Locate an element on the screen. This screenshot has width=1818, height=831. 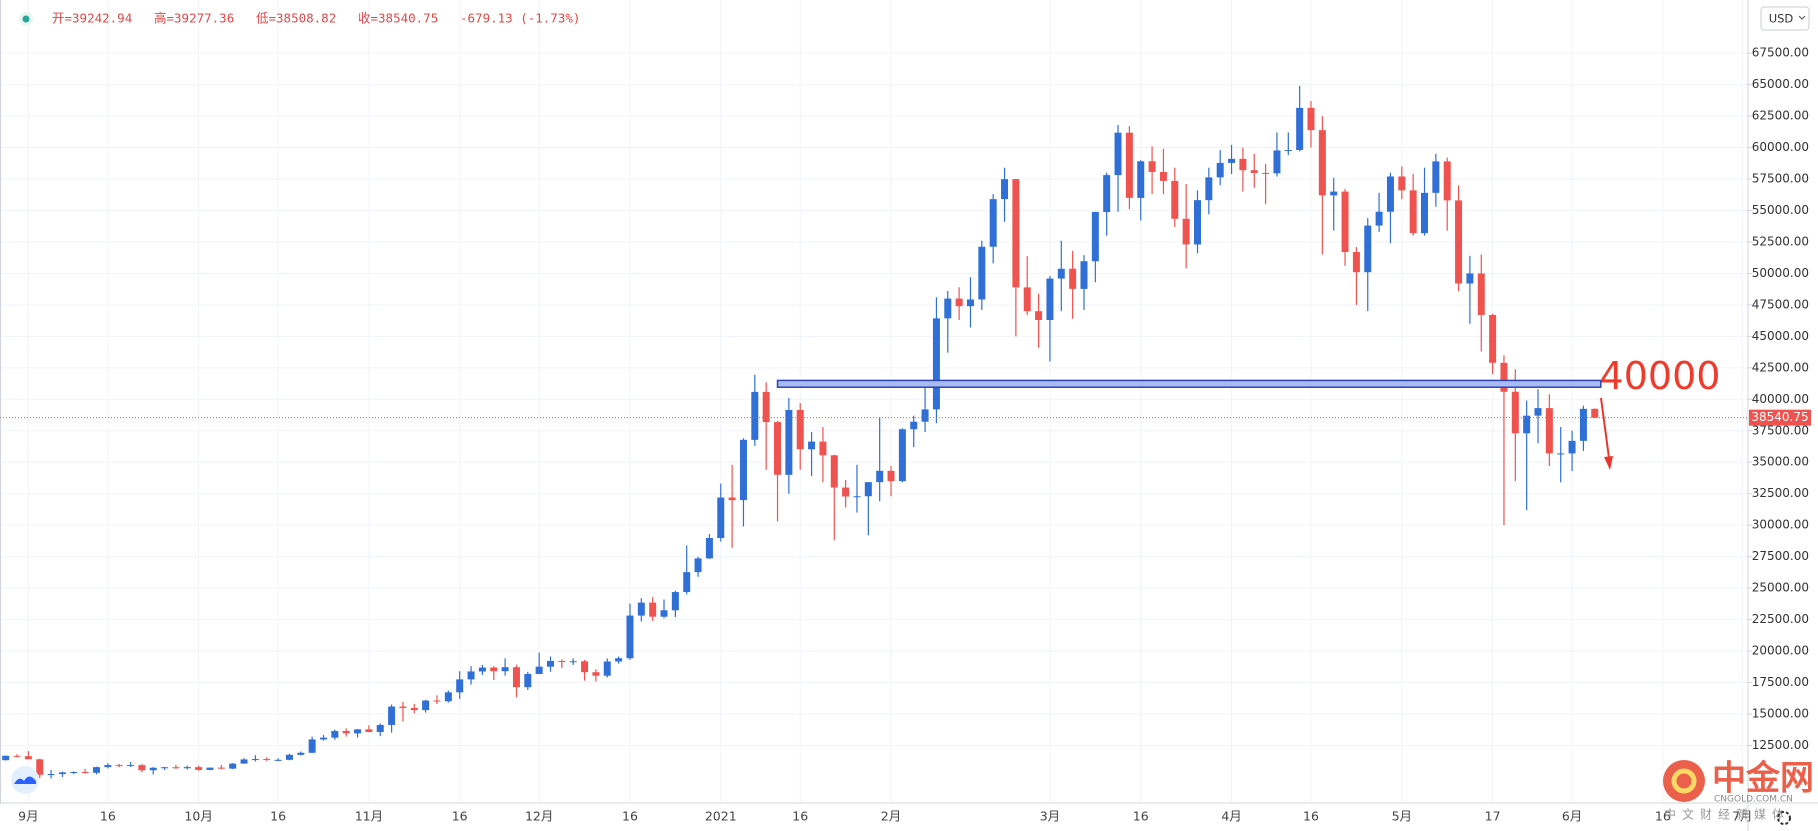
y-tick-label: 17500.00 is located at coordinates (1780, 682).